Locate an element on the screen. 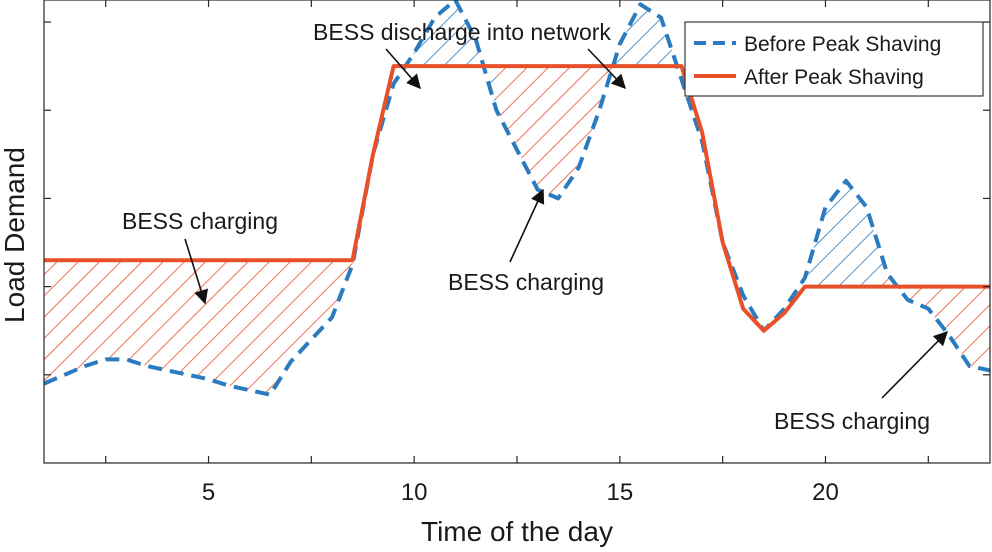 Image resolution: width=992 pixels, height=552 pixels. x-tick-label: 20 is located at coordinates (825, 492).